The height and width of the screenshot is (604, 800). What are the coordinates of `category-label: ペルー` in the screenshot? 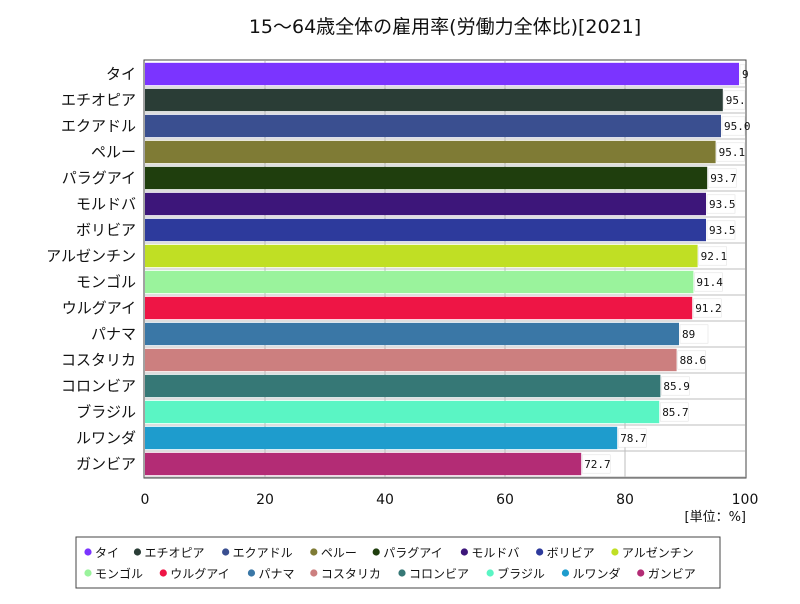 It's located at (113, 152).